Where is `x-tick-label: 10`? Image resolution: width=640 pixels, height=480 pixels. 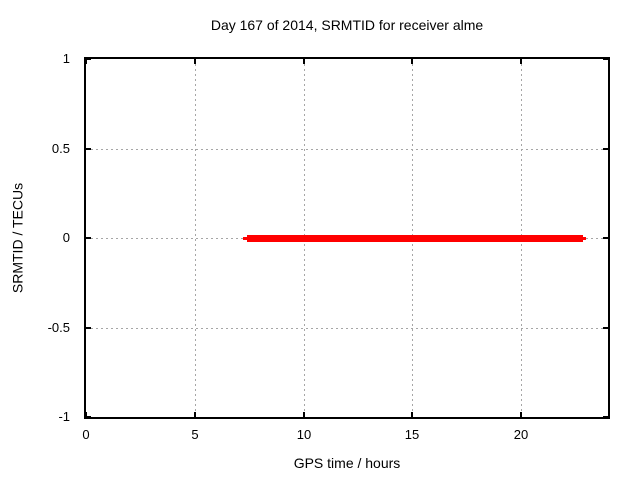 x-tick-label: 10 is located at coordinates (304, 434).